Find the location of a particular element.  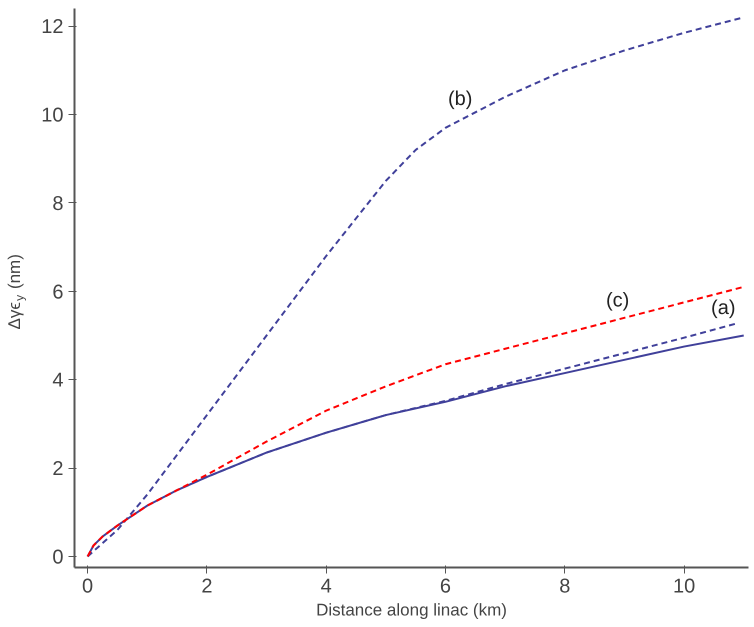

x-tick-label: 0 is located at coordinates (88, 587).